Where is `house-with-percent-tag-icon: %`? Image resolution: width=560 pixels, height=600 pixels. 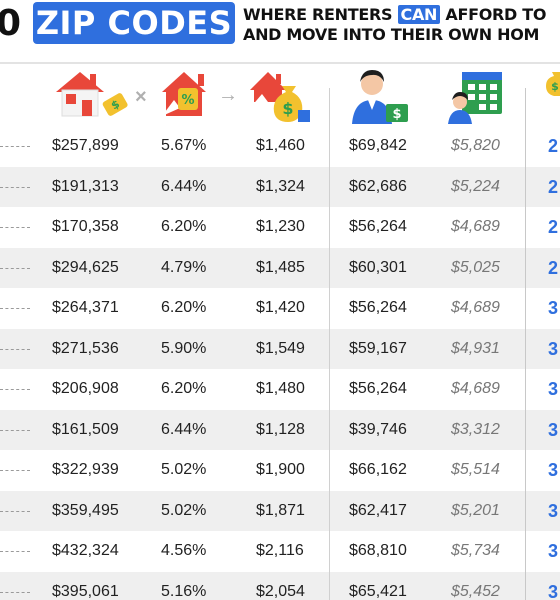
house-with-percent-tag-icon: % is located at coordinates (184, 94).